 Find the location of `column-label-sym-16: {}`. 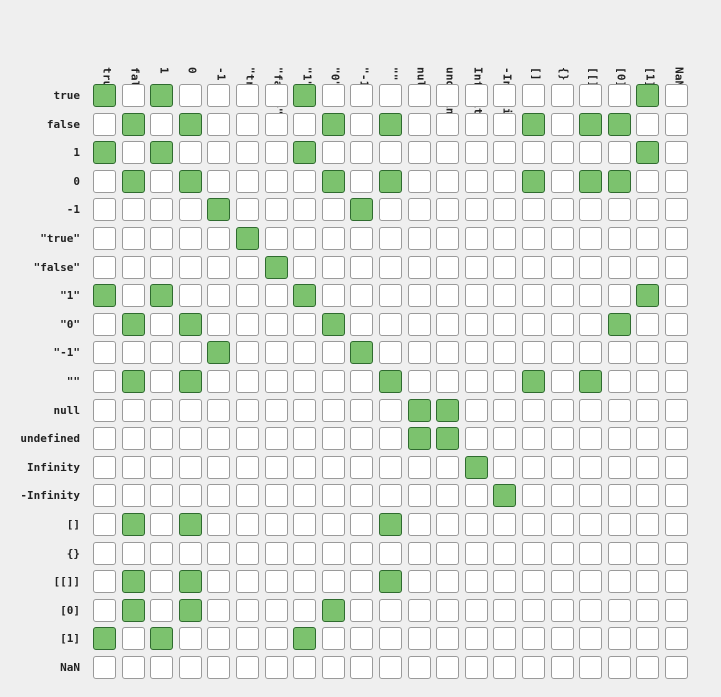

column-label-sym-16: {} is located at coordinates (564, 40).